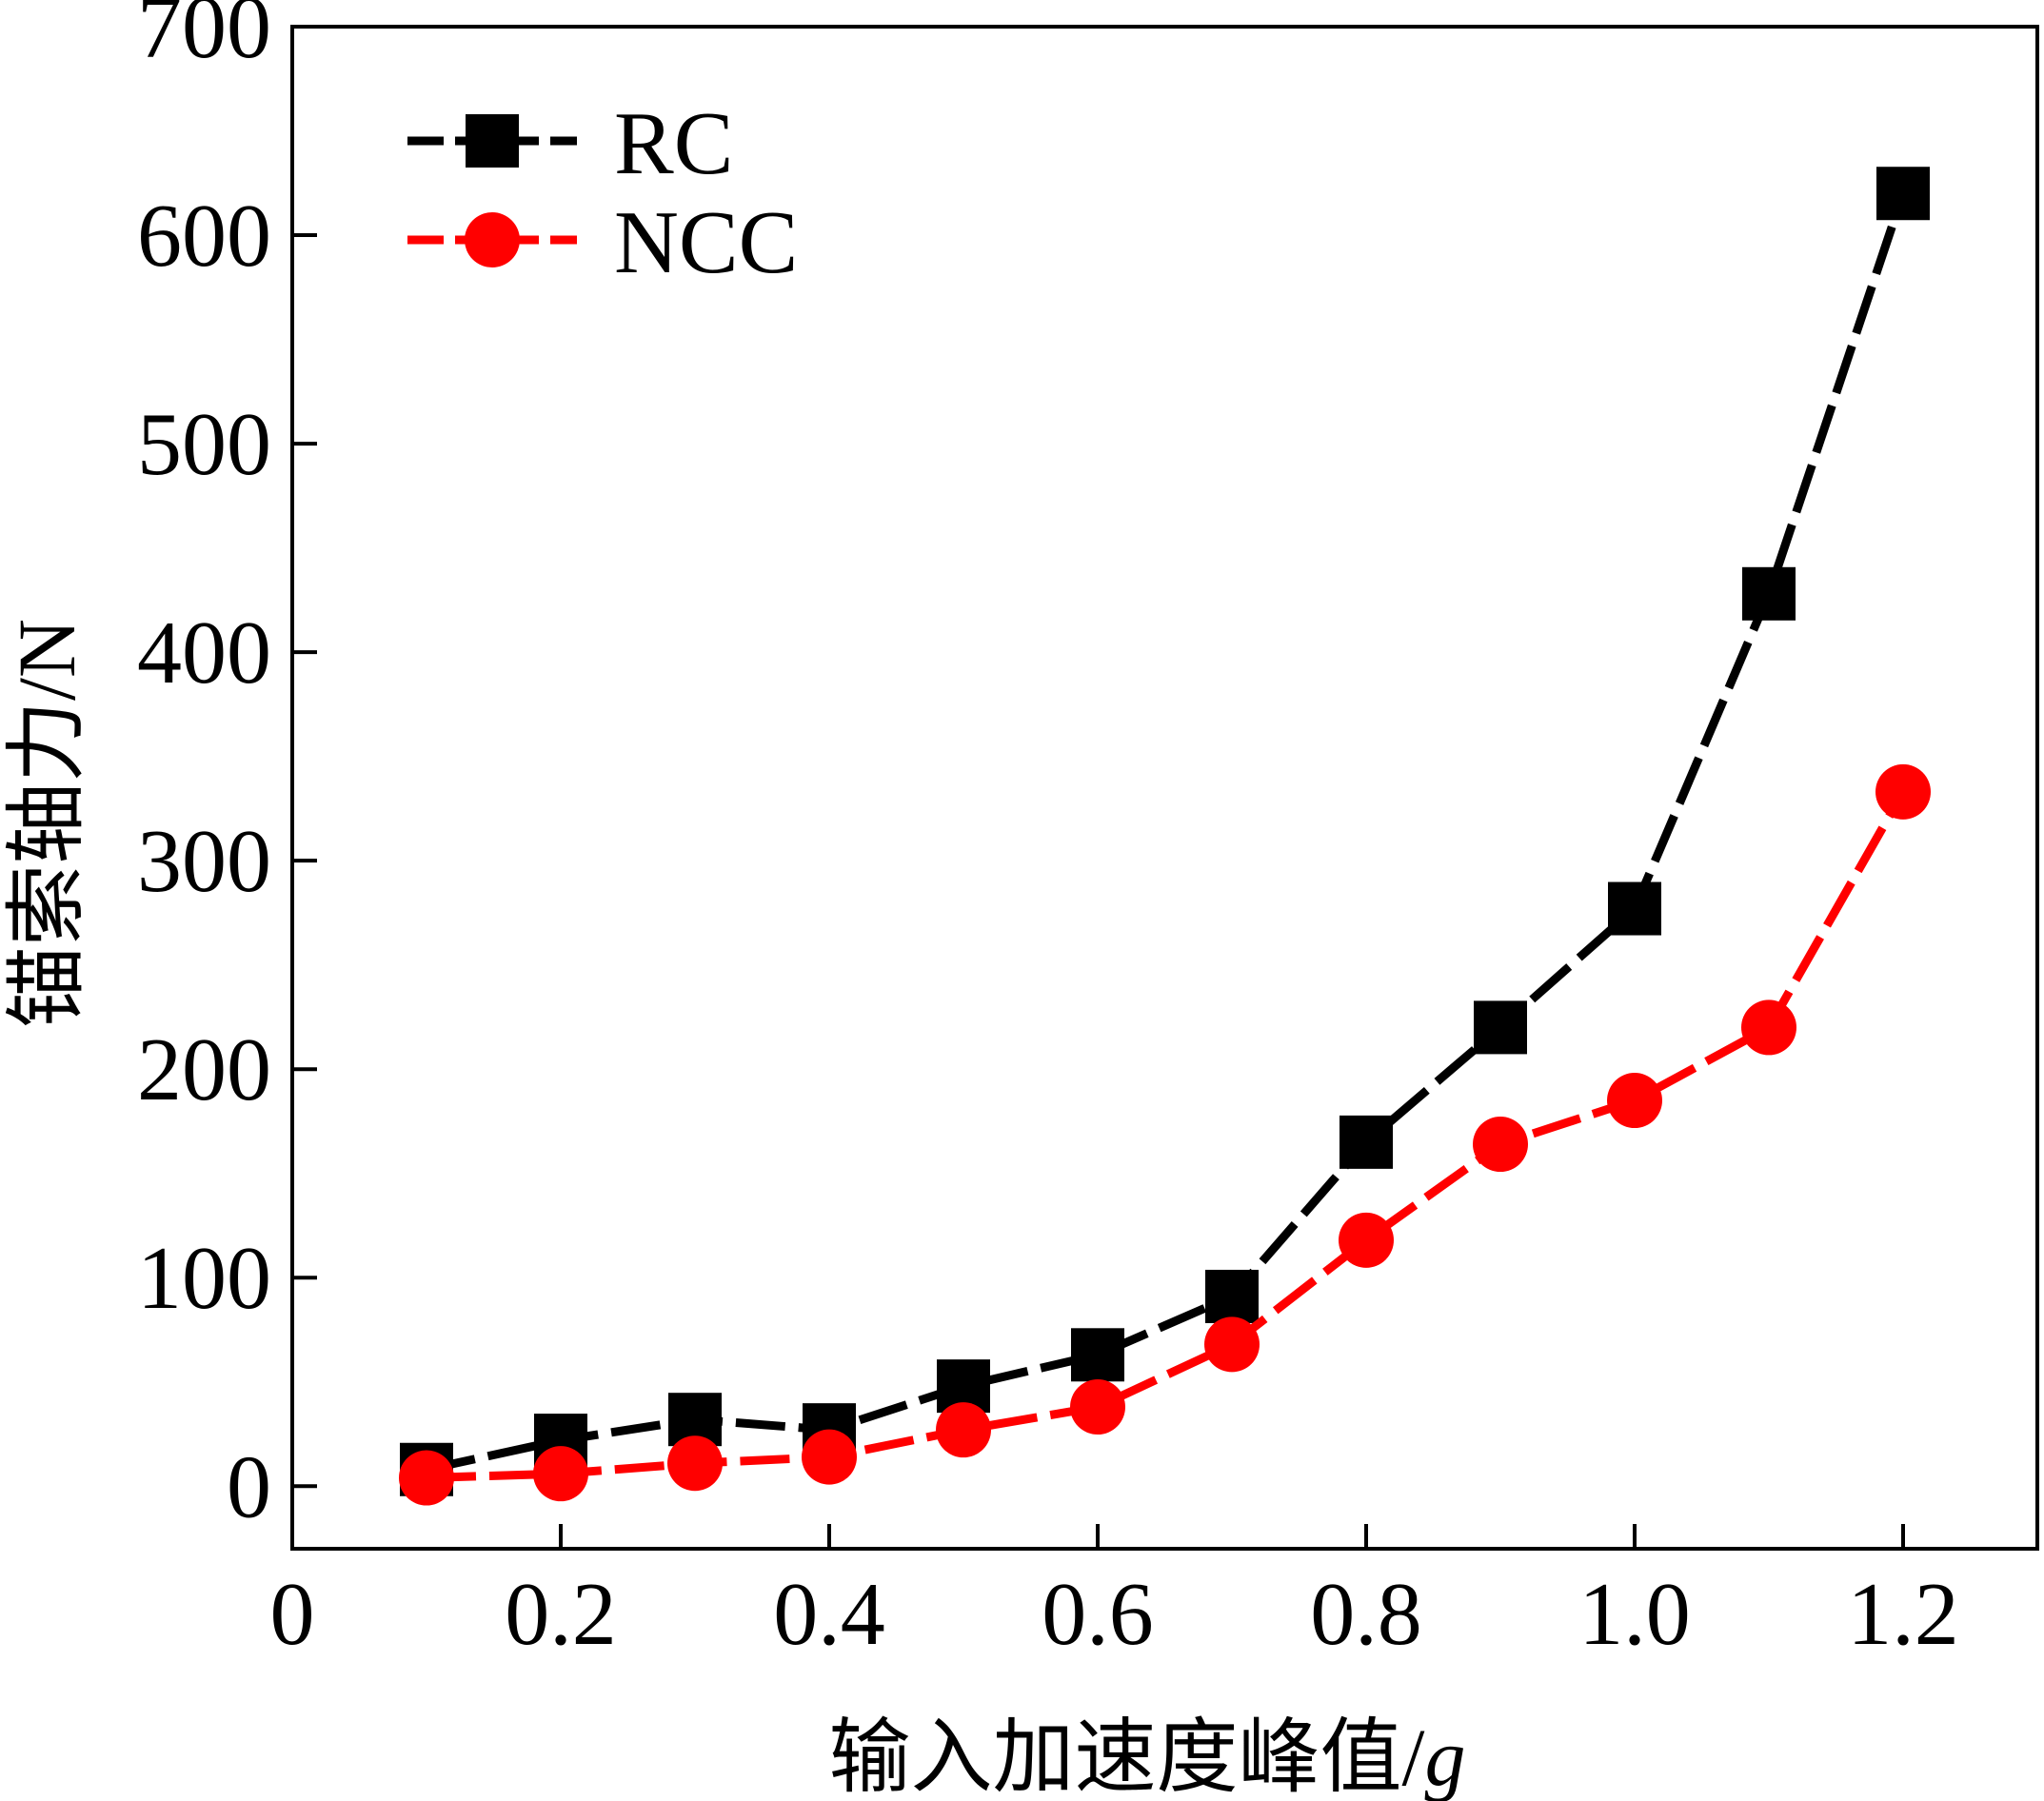  Describe the element at coordinates (492, 141) in the screenshot. I see `legend-marker-square` at that location.